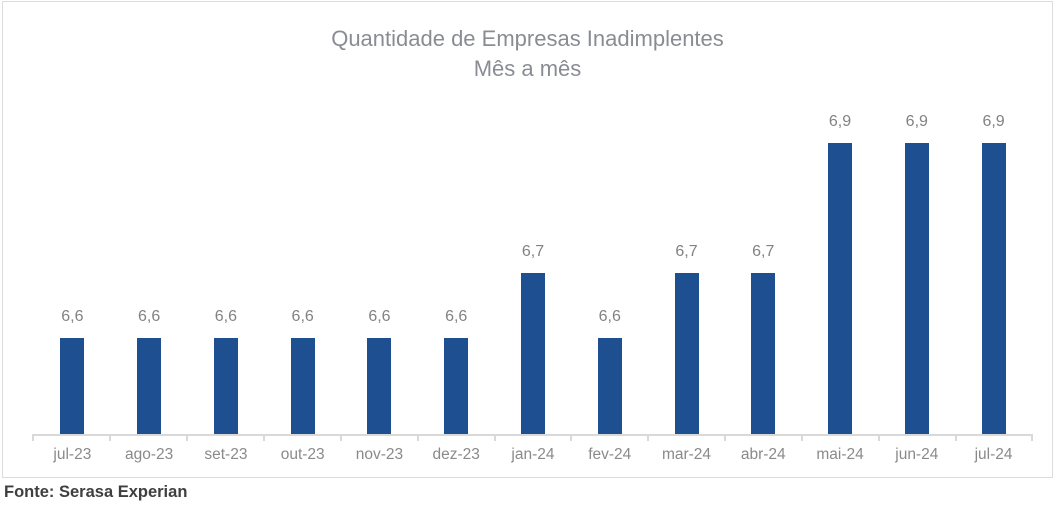  What do you see at coordinates (527, 68) in the screenshot?
I see `chart-title-line2: Mês a mês` at bounding box center [527, 68].